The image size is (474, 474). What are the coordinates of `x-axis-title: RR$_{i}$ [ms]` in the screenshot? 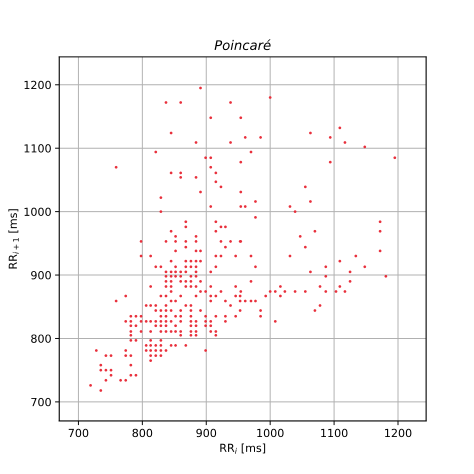 It's located at (243, 448).